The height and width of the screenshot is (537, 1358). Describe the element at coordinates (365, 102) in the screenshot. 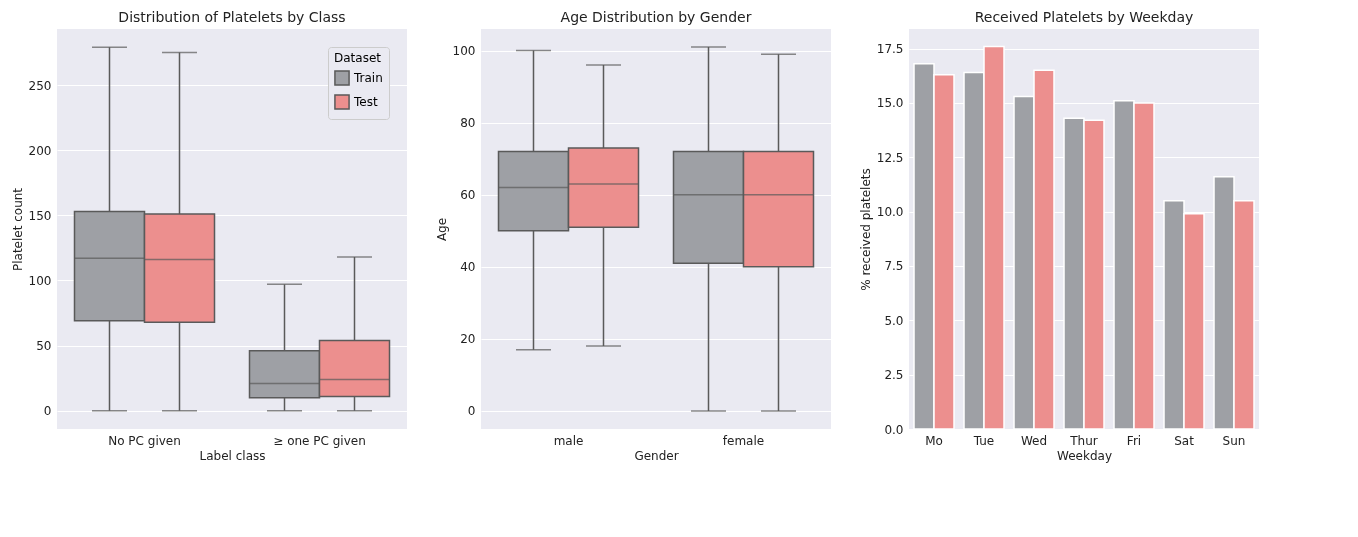

I see `legend-label: Test` at that location.